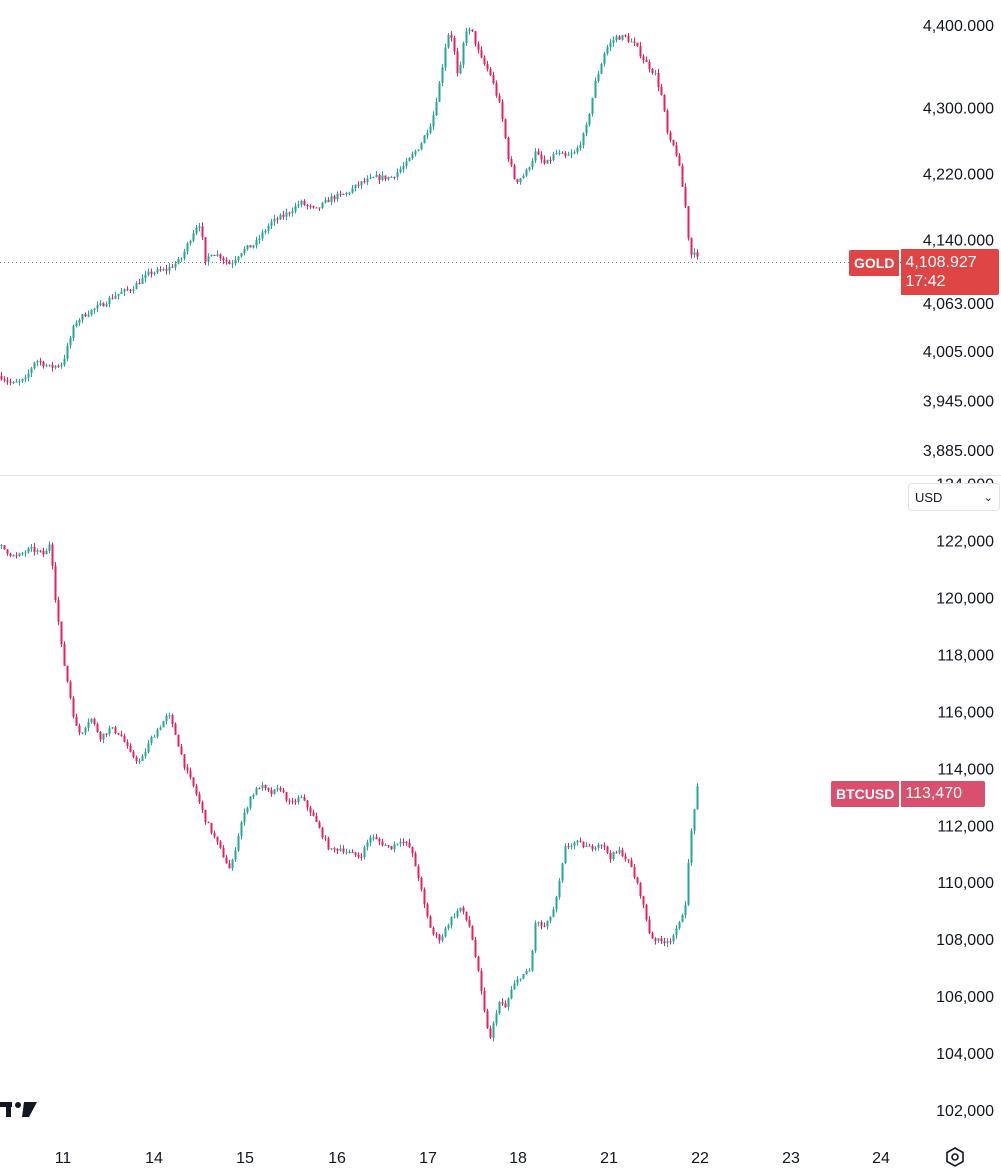 The width and height of the screenshot is (1001, 1168). What do you see at coordinates (518, 1158) in the screenshot?
I see `x-tick-label: 18` at bounding box center [518, 1158].